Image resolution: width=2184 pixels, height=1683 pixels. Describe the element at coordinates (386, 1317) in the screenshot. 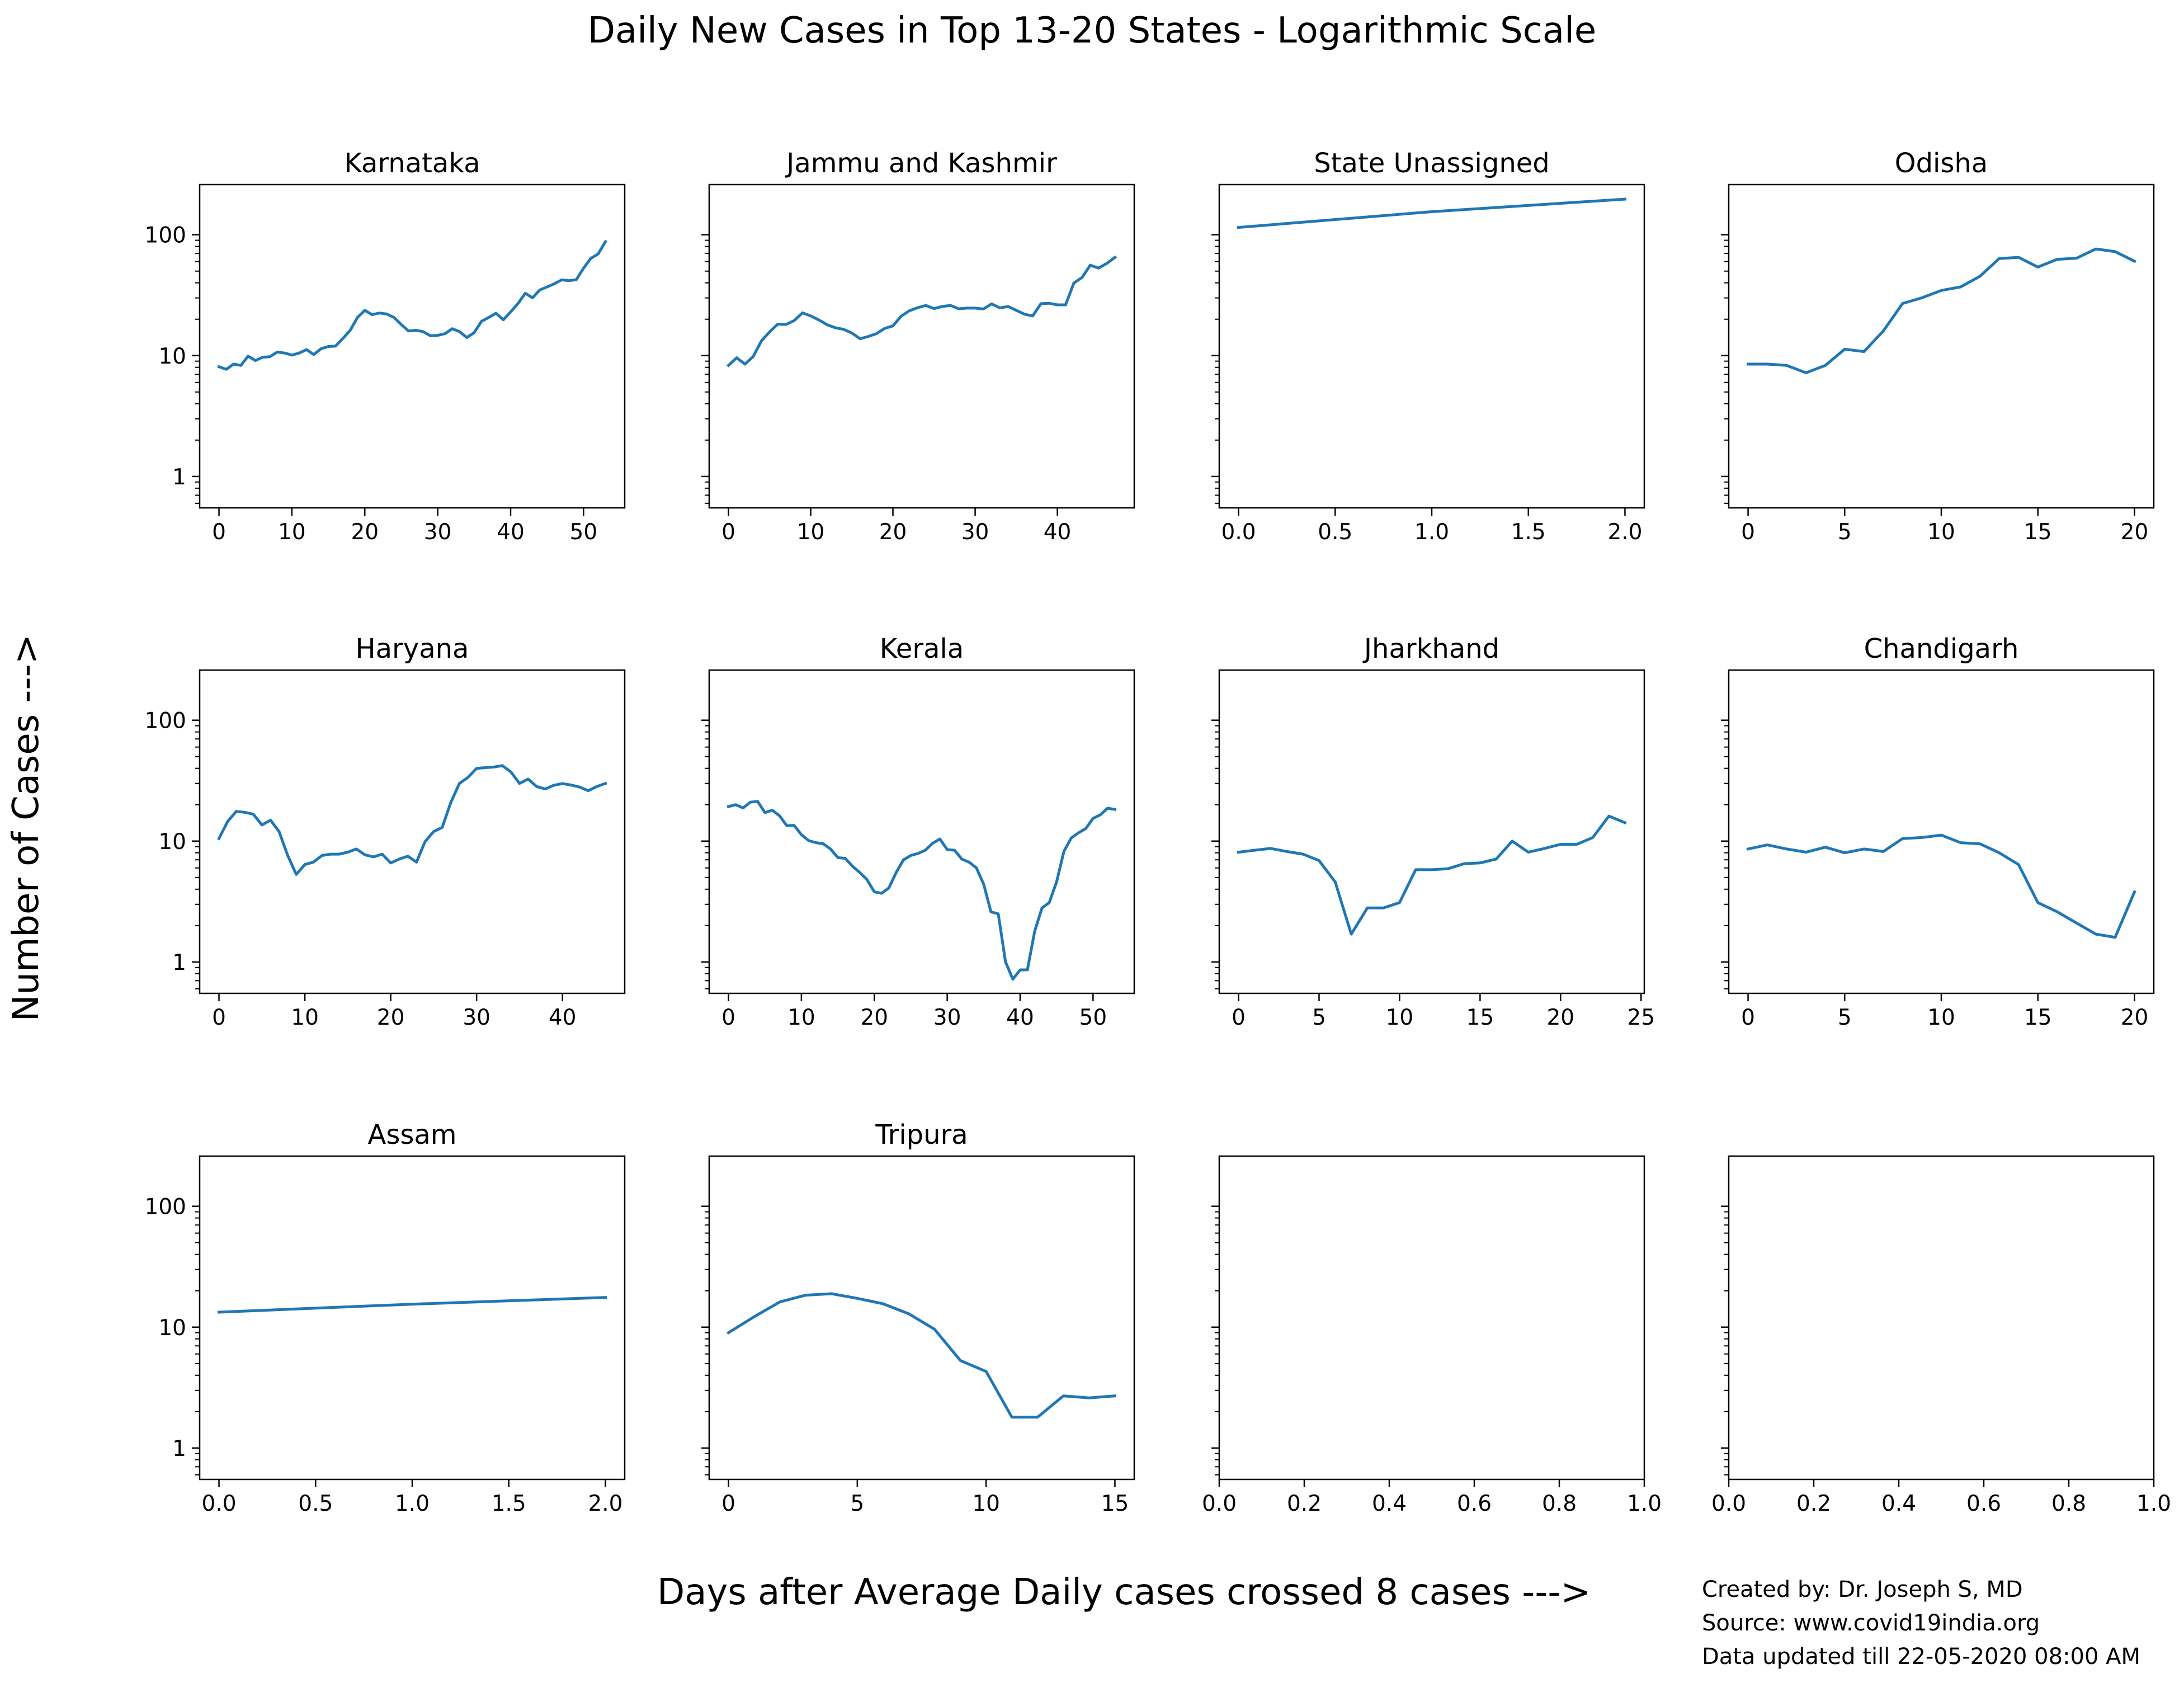

I see `subplot-assam-8: Assam 1 10 100 0.0 0.5 1.0 1.5 2.0` at that location.